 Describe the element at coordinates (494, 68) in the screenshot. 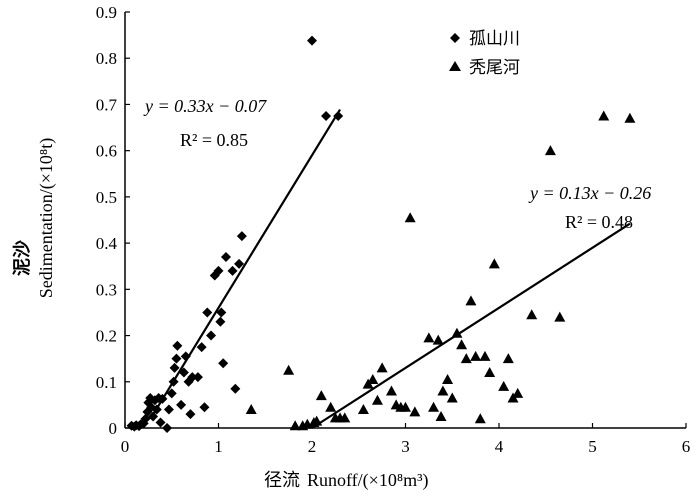

I see `legend-label-tuweihe: 秃尾河` at that location.